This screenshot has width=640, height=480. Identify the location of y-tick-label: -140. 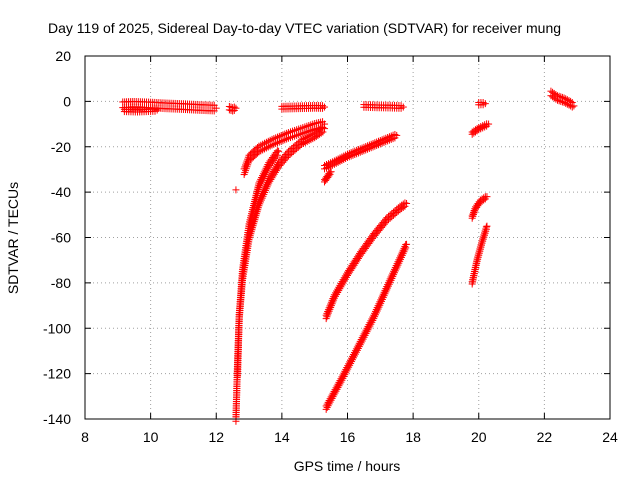
(57, 419).